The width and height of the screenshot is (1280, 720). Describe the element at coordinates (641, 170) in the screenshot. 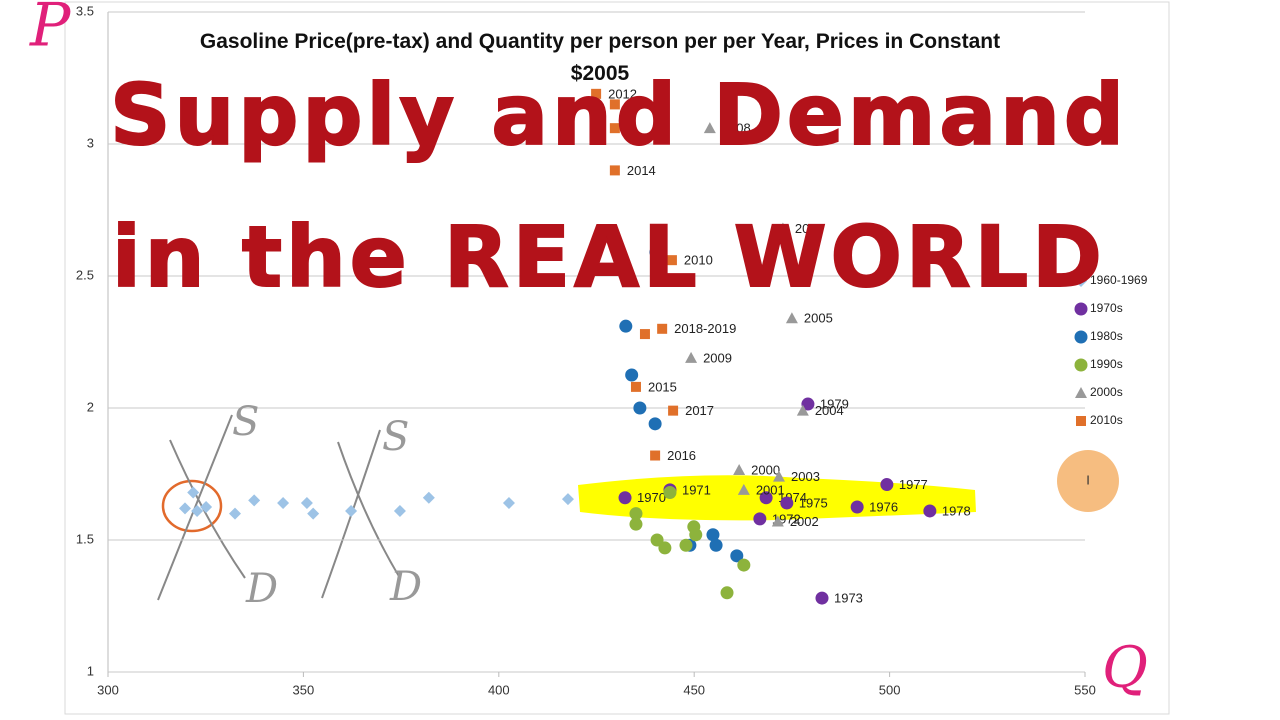

I see `point-label: 2014` at that location.